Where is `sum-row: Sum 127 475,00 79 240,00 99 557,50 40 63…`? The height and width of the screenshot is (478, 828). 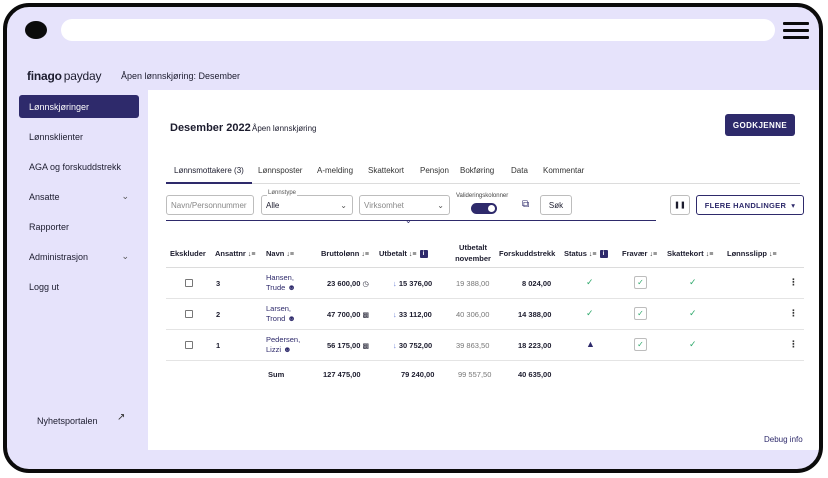
sum-row: Sum 127 475,00 79 240,00 99 557,50 40 63… is located at coordinates (485, 376).